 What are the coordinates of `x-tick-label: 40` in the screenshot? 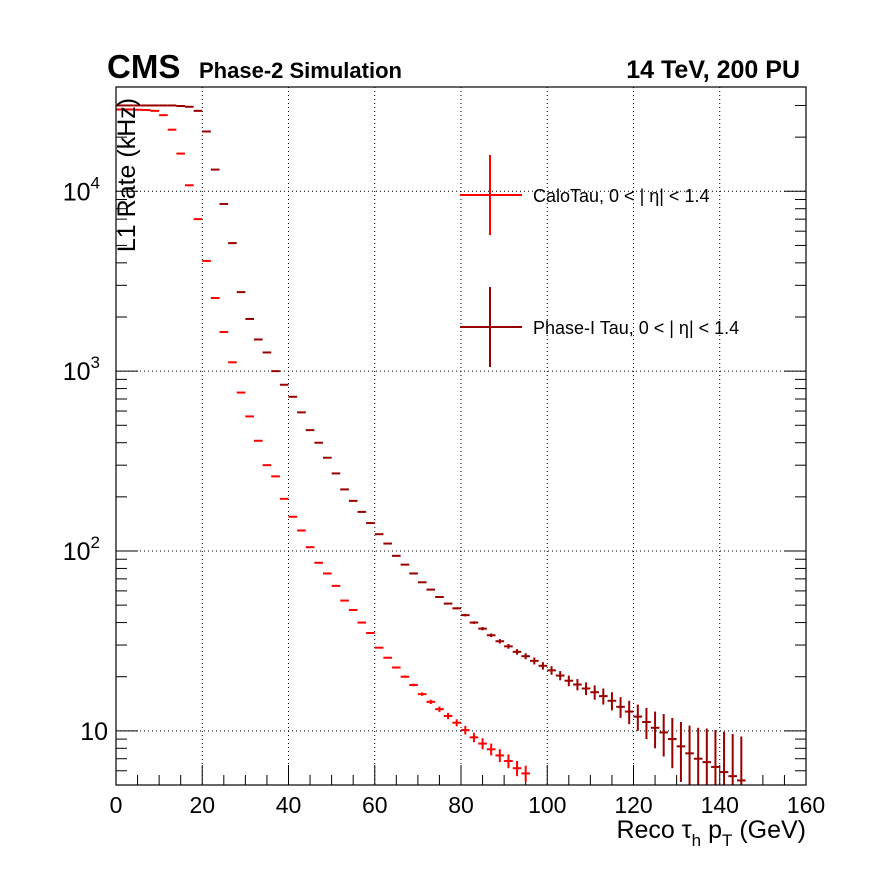 It's located at (289, 805).